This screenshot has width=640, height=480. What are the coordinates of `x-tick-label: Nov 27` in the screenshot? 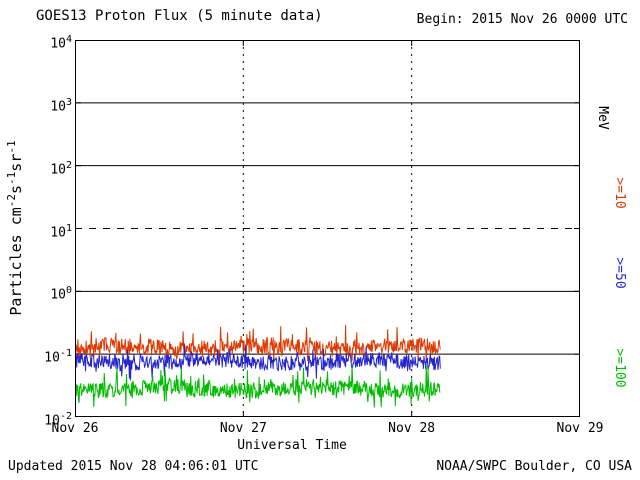 It's located at (243, 428).